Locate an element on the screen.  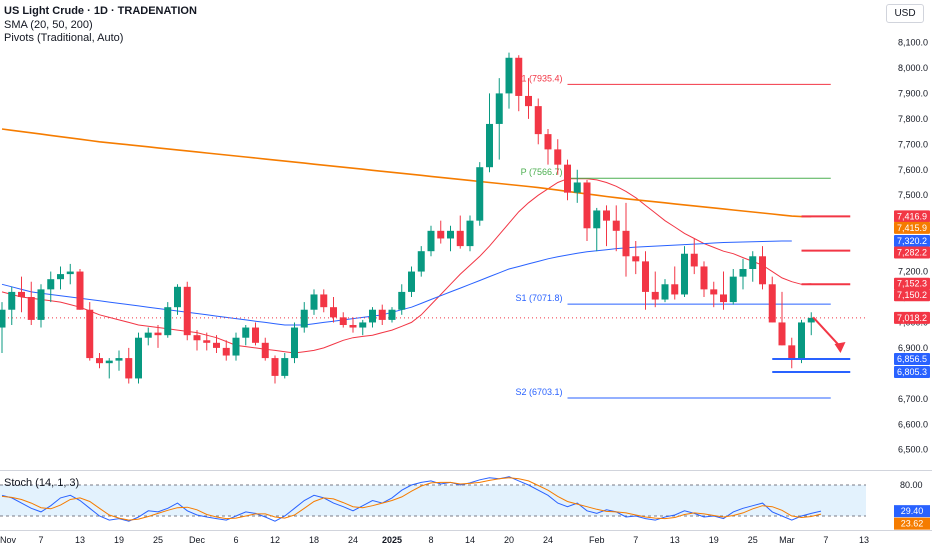
price-tag-label: 6,856.5 is located at coordinates (912, 359).